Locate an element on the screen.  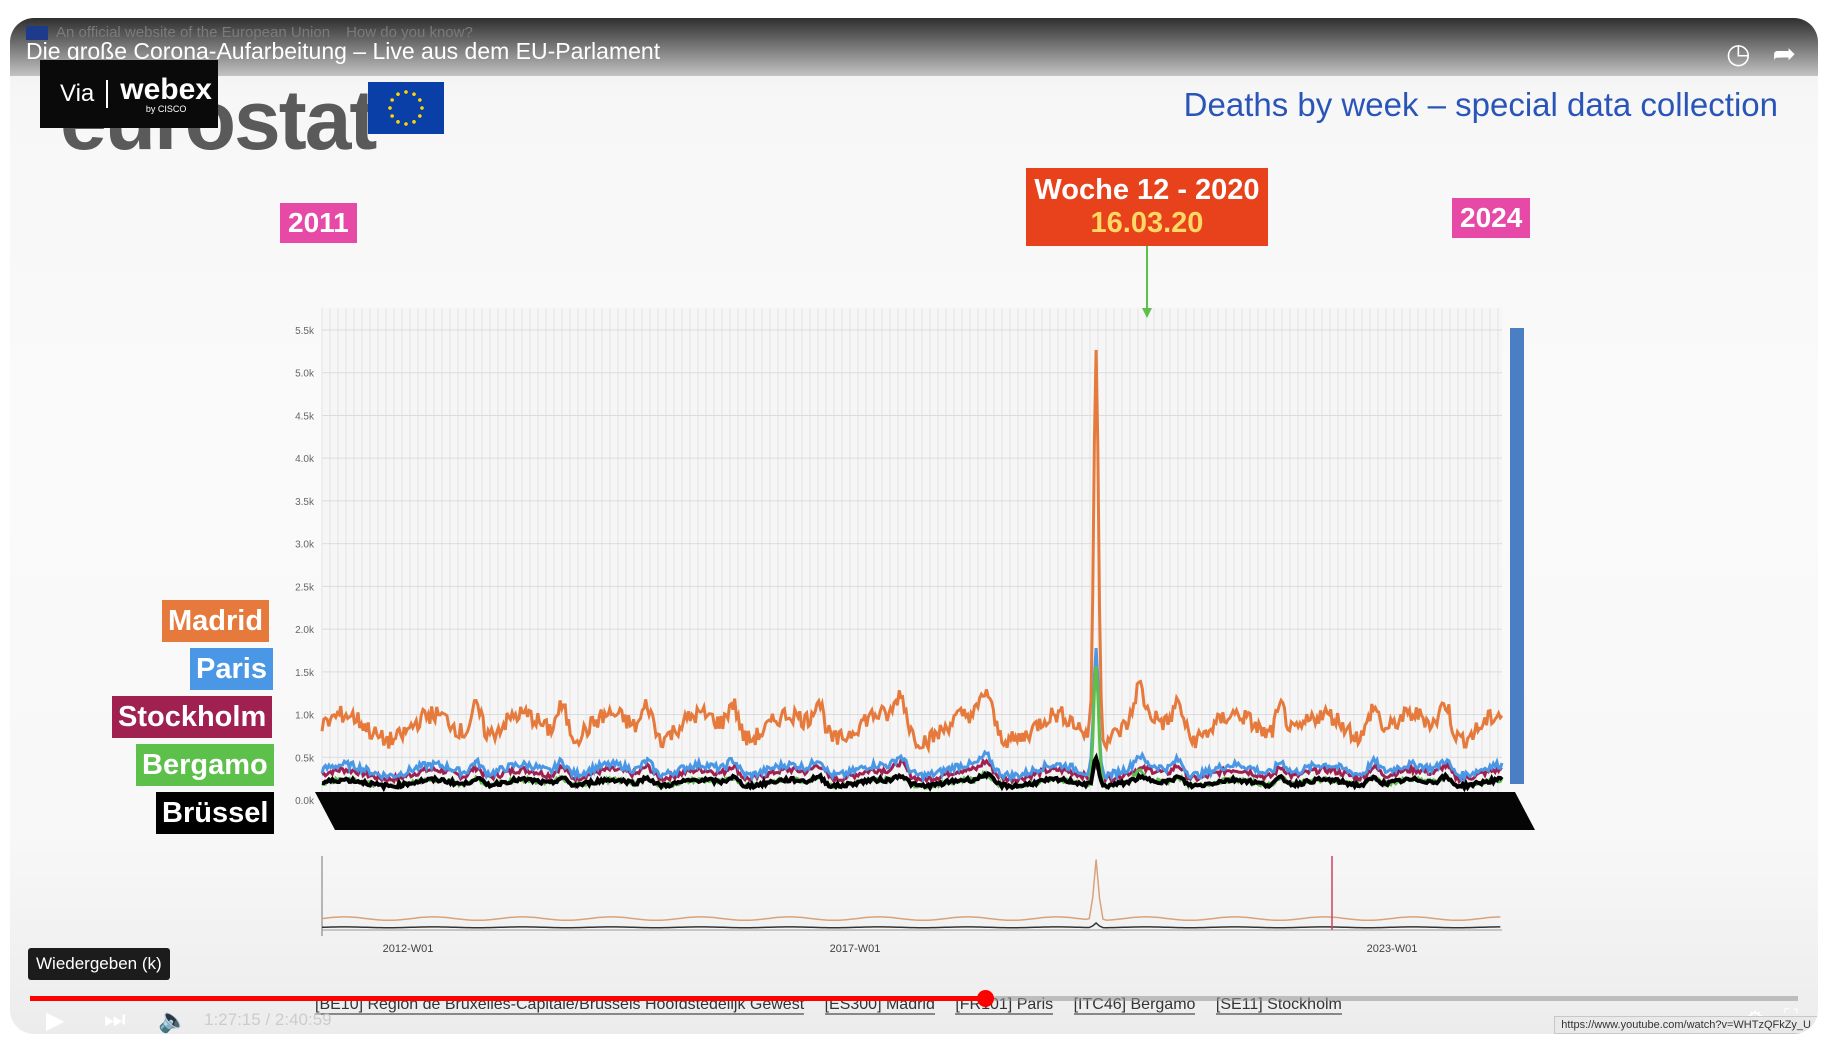
legend-paris: Paris is located at coordinates (231, 669).